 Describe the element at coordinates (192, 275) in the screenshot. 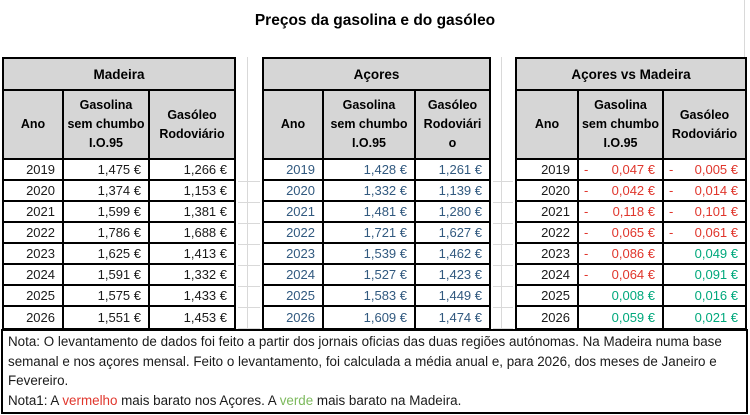

I see `gasoleo-price-cell: 1,332 €` at that location.